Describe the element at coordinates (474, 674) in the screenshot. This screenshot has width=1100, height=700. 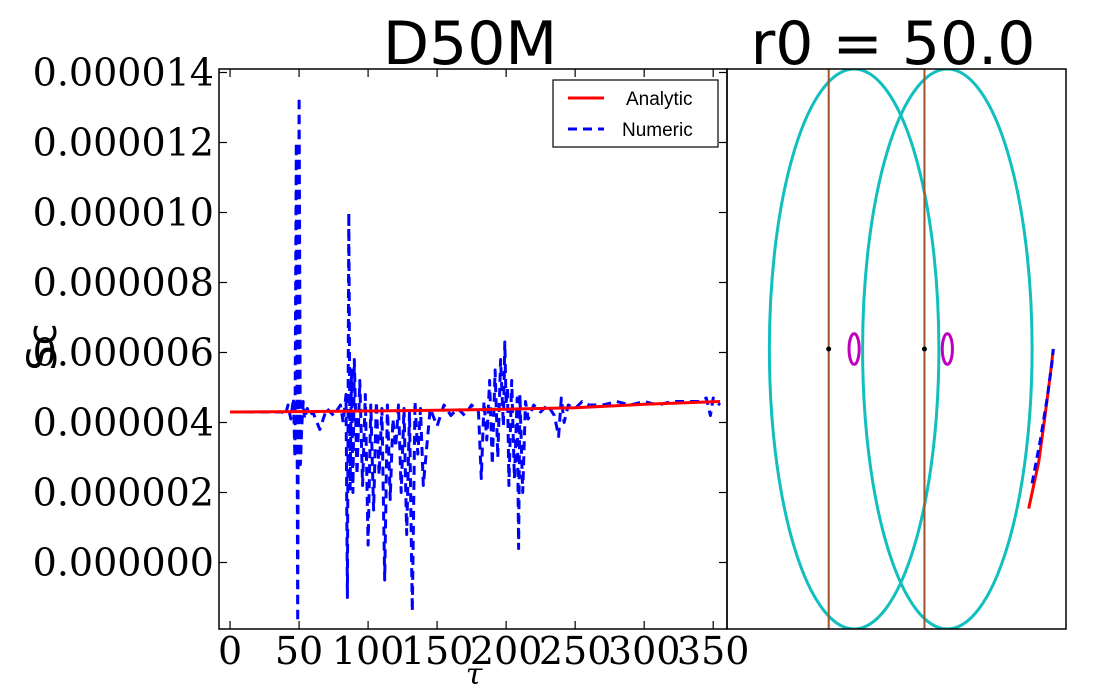
I see `x-axis-label: τ` at that location.